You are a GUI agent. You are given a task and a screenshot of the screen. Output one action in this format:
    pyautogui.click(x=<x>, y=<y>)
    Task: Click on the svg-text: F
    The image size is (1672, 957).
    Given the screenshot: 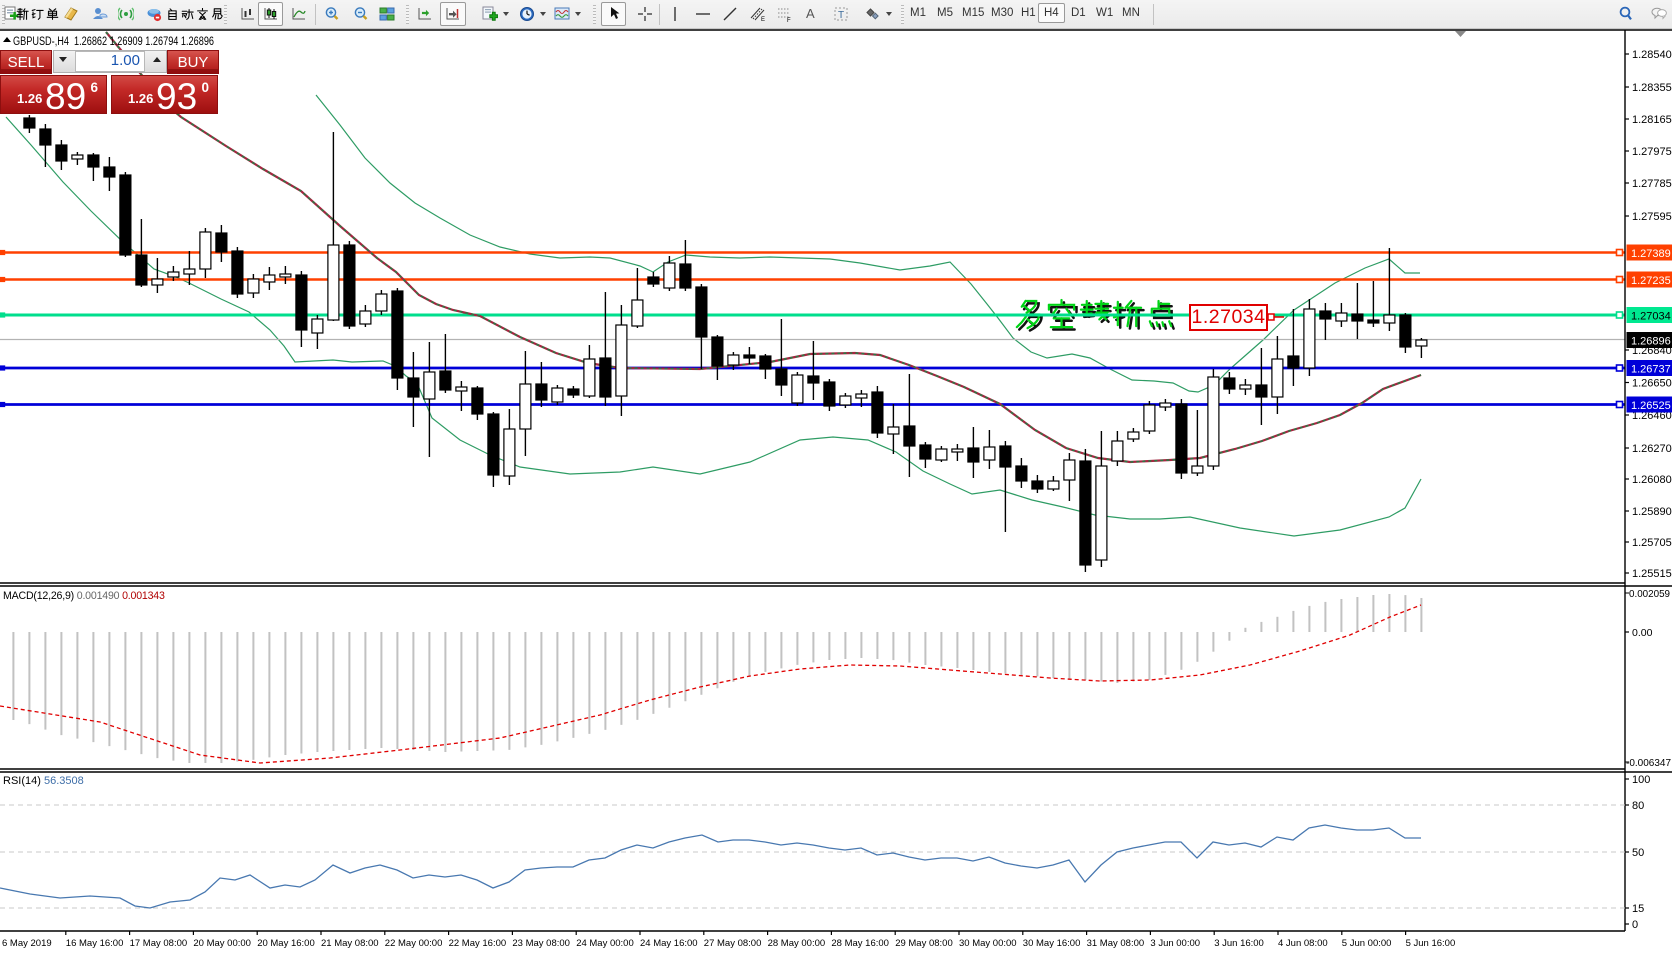 What is the action you would take?
    pyautogui.click(x=789, y=20)
    